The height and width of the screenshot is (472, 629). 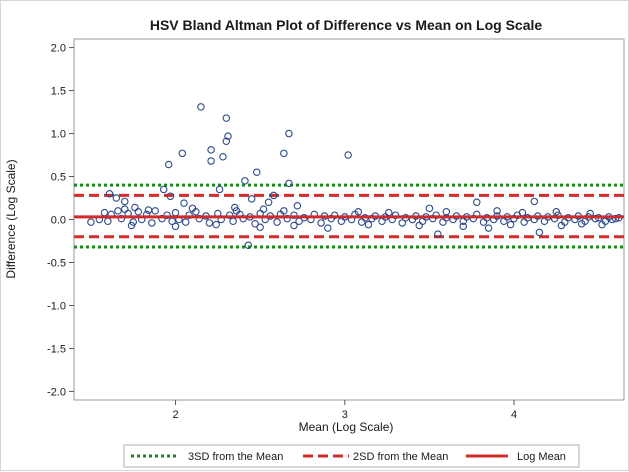 What do you see at coordinates (514, 415) in the screenshot?
I see `x-tick-label: 4` at bounding box center [514, 415].